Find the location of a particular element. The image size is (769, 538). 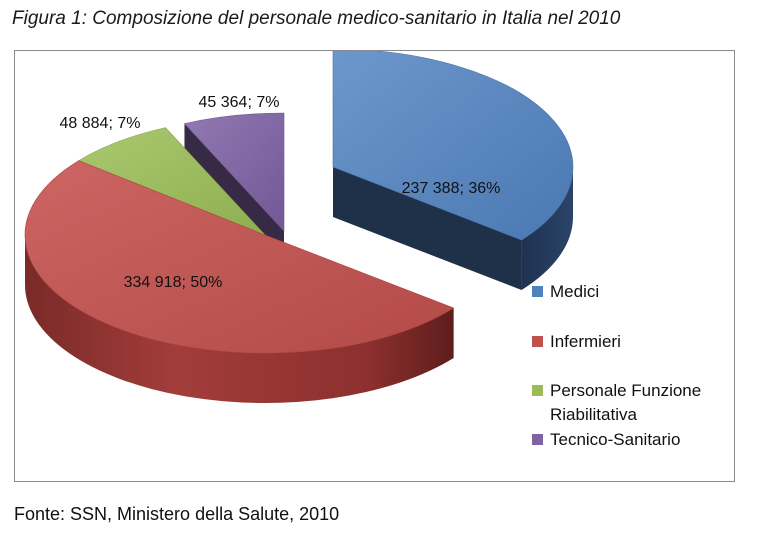

legend-item-medici: Medici is located at coordinates (565, 291).